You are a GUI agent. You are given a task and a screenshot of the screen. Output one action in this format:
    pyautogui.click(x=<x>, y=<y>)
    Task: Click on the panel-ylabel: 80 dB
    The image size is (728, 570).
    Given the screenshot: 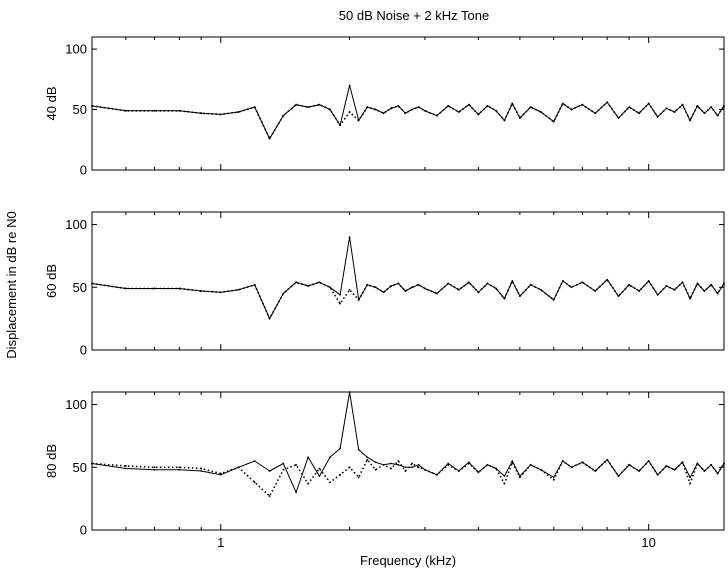 What is the action you would take?
    pyautogui.click(x=51, y=461)
    